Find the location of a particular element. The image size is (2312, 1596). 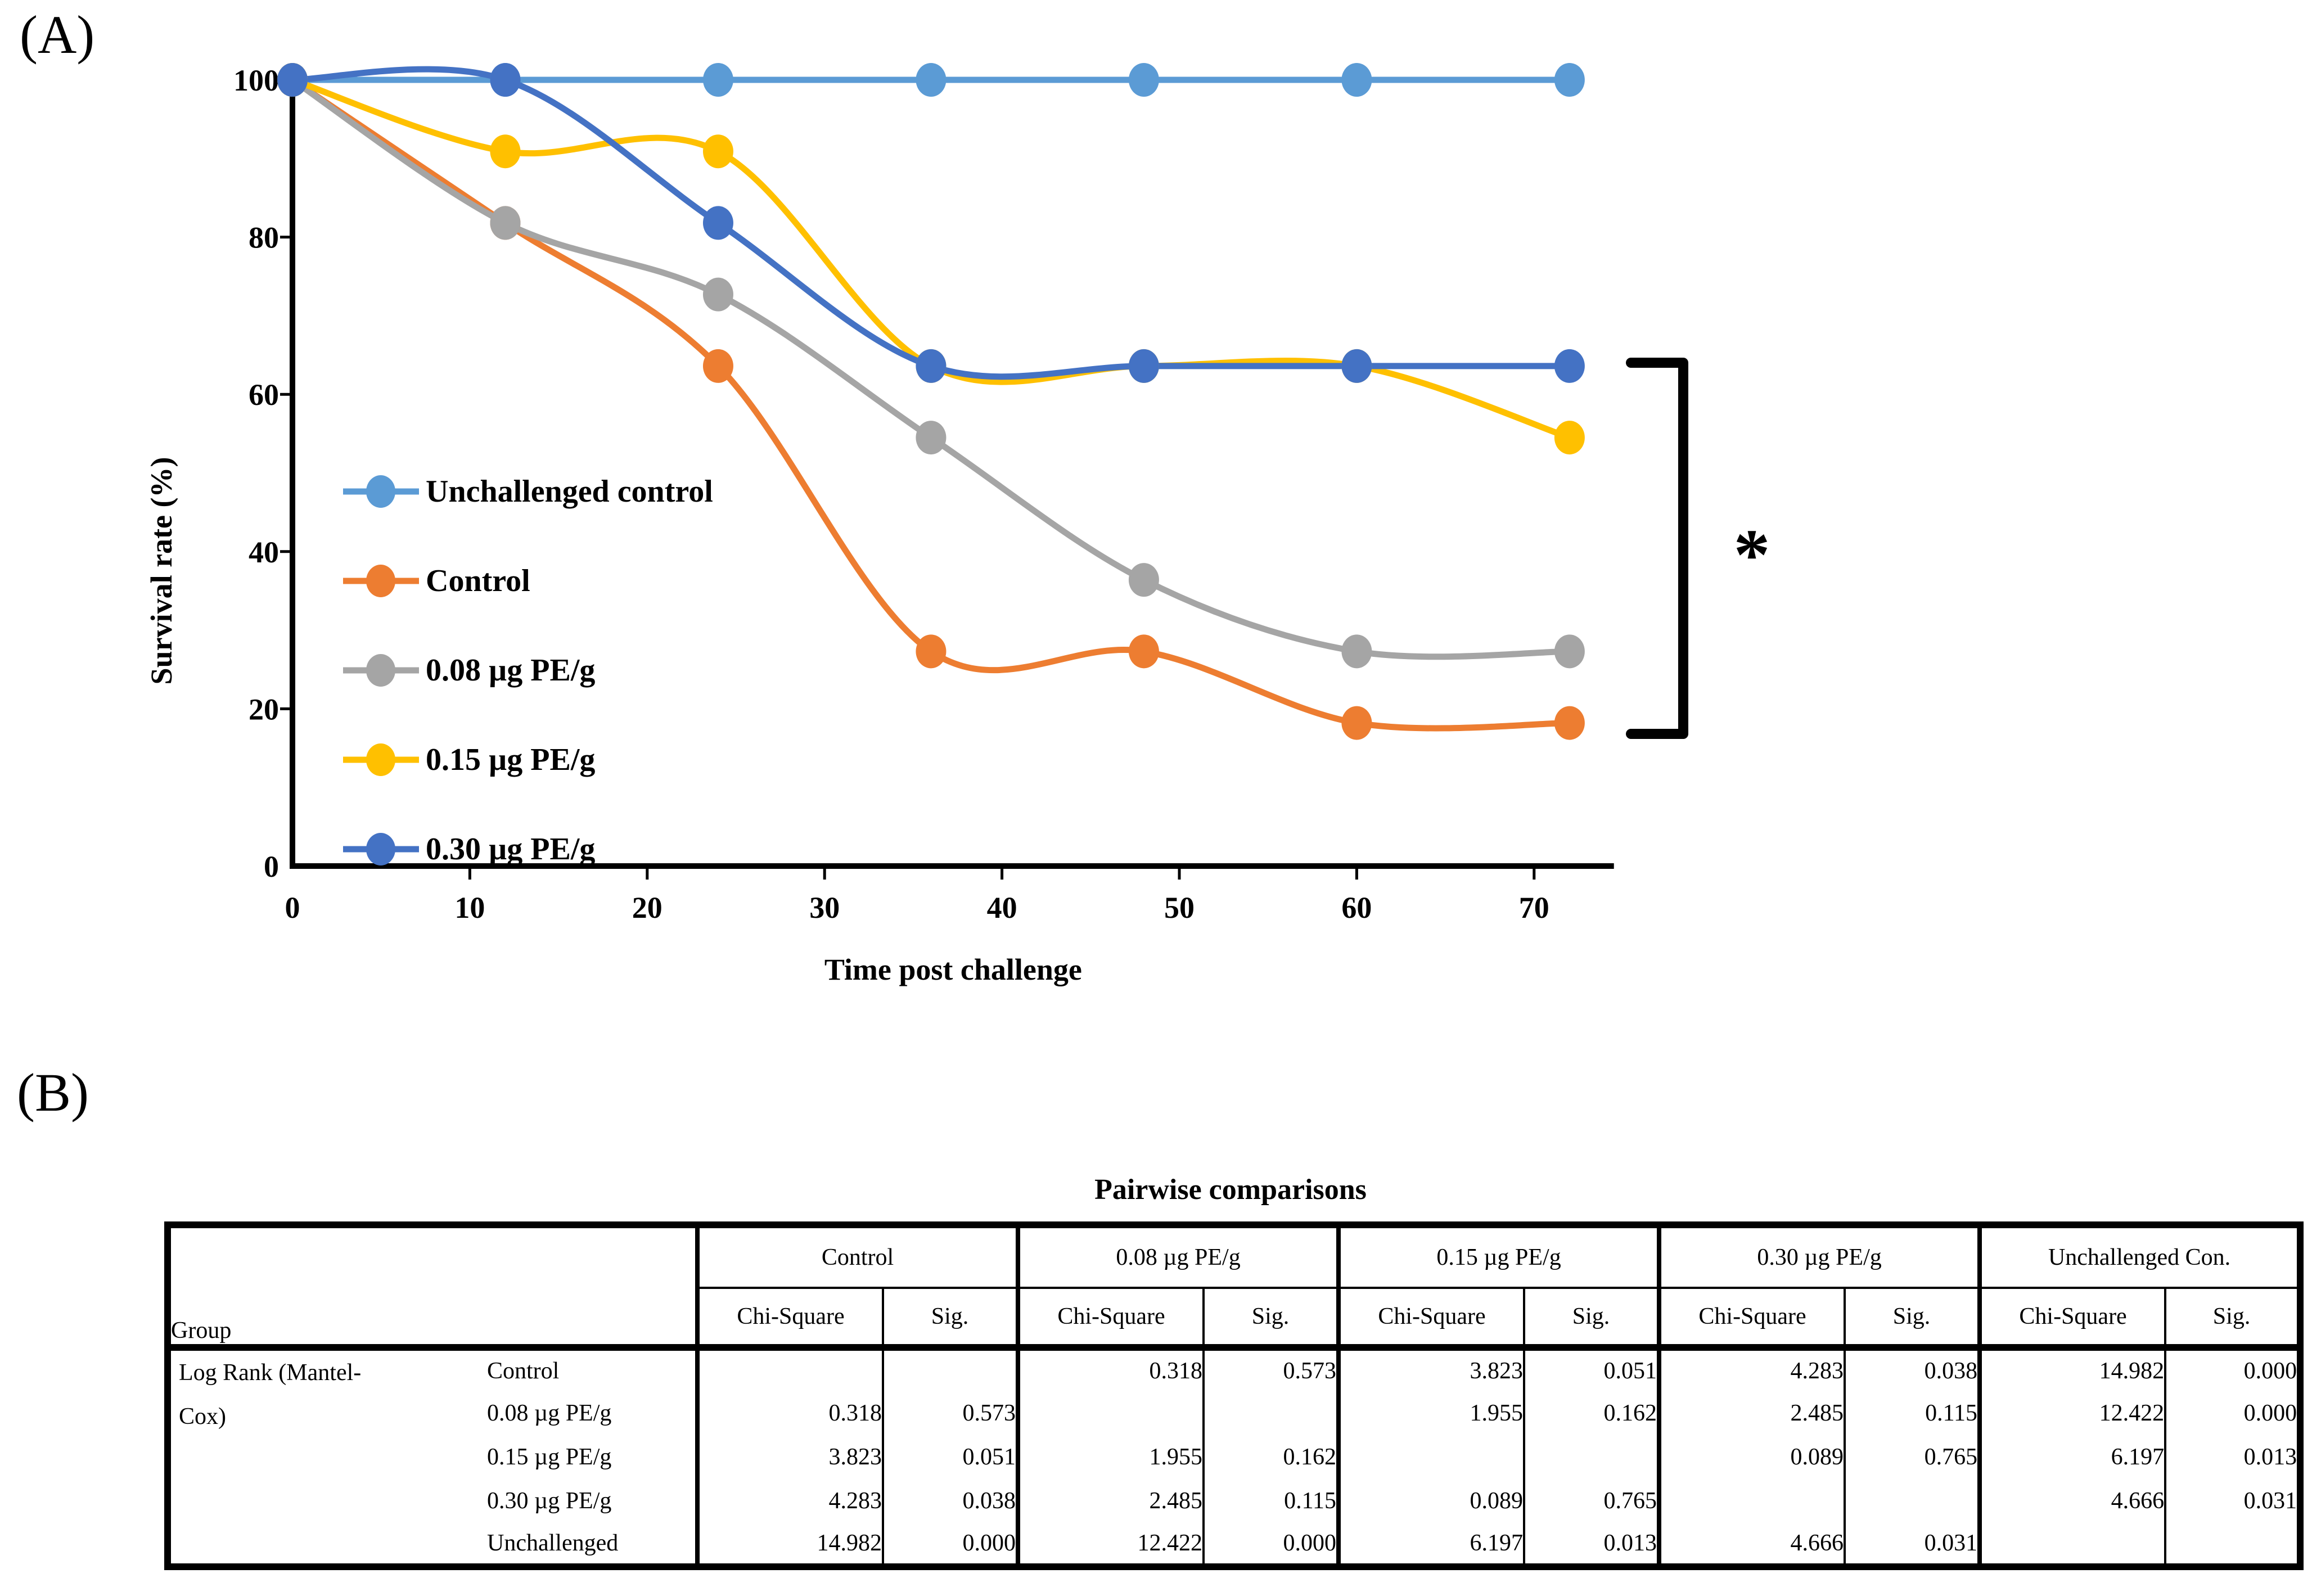

table-cell: 0.318 is located at coordinates (791, 1413).